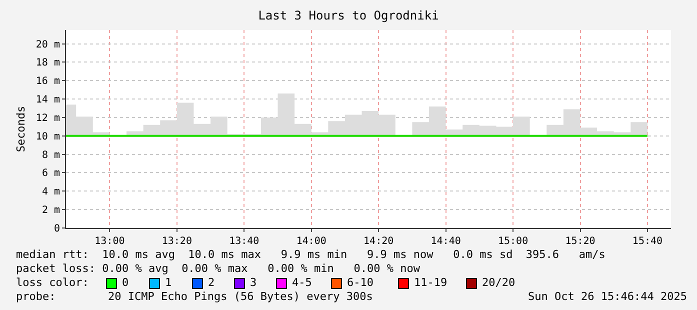 Image resolution: width=697 pixels, height=310 pixels. What do you see at coordinates (311, 254) in the screenshot?
I see `text: median rtt: 10.0 ms avg 10.0 ms max 9.9 ms min 9.9 ms now 0.0 ms sd 395.6 am/s` at bounding box center [311, 254].